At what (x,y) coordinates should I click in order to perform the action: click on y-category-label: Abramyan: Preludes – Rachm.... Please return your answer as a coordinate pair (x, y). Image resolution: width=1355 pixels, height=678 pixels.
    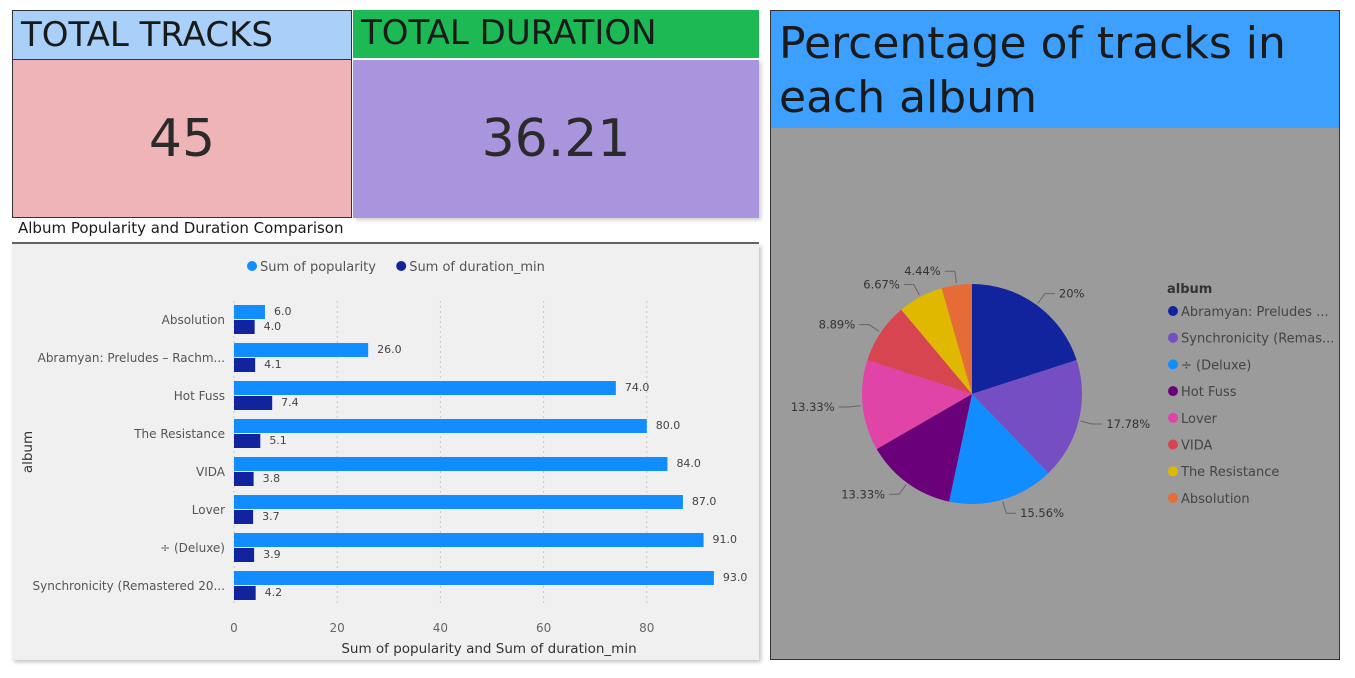
    Looking at the image, I should click on (131, 358).